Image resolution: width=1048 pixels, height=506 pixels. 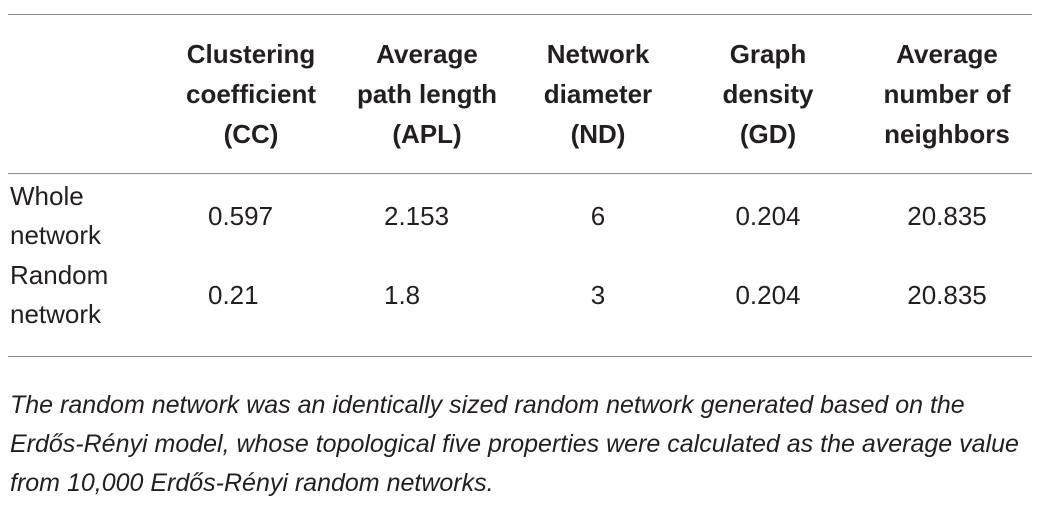 What do you see at coordinates (251, 94) in the screenshot?
I see `header-clustering-coefficient: Clustering coefficient (CC)` at bounding box center [251, 94].